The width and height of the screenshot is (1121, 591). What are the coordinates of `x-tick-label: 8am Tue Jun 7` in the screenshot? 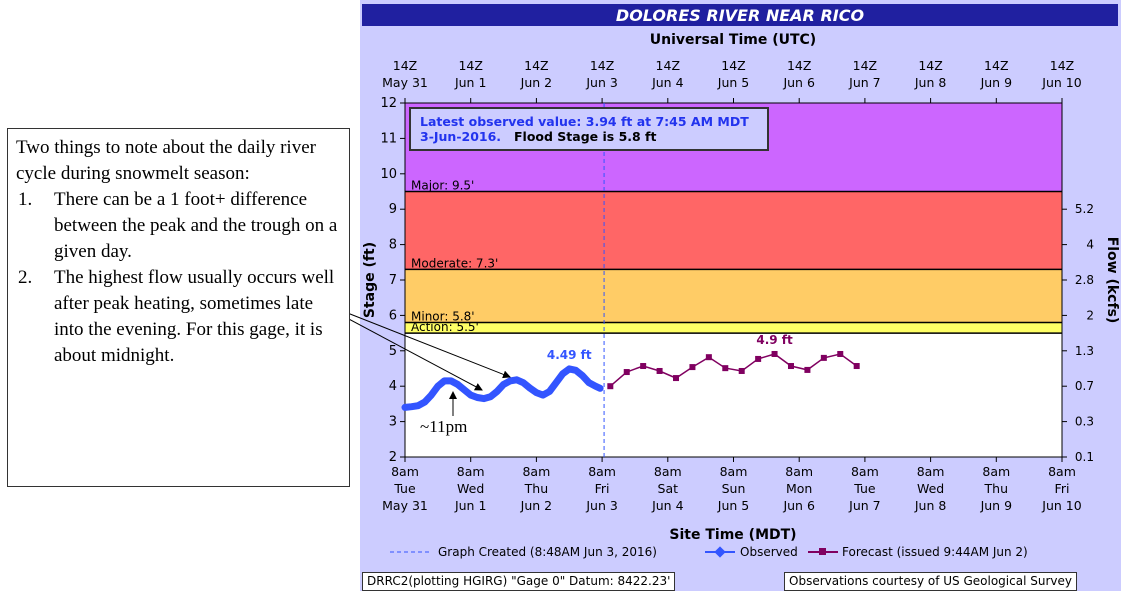 It's located at (865, 488).